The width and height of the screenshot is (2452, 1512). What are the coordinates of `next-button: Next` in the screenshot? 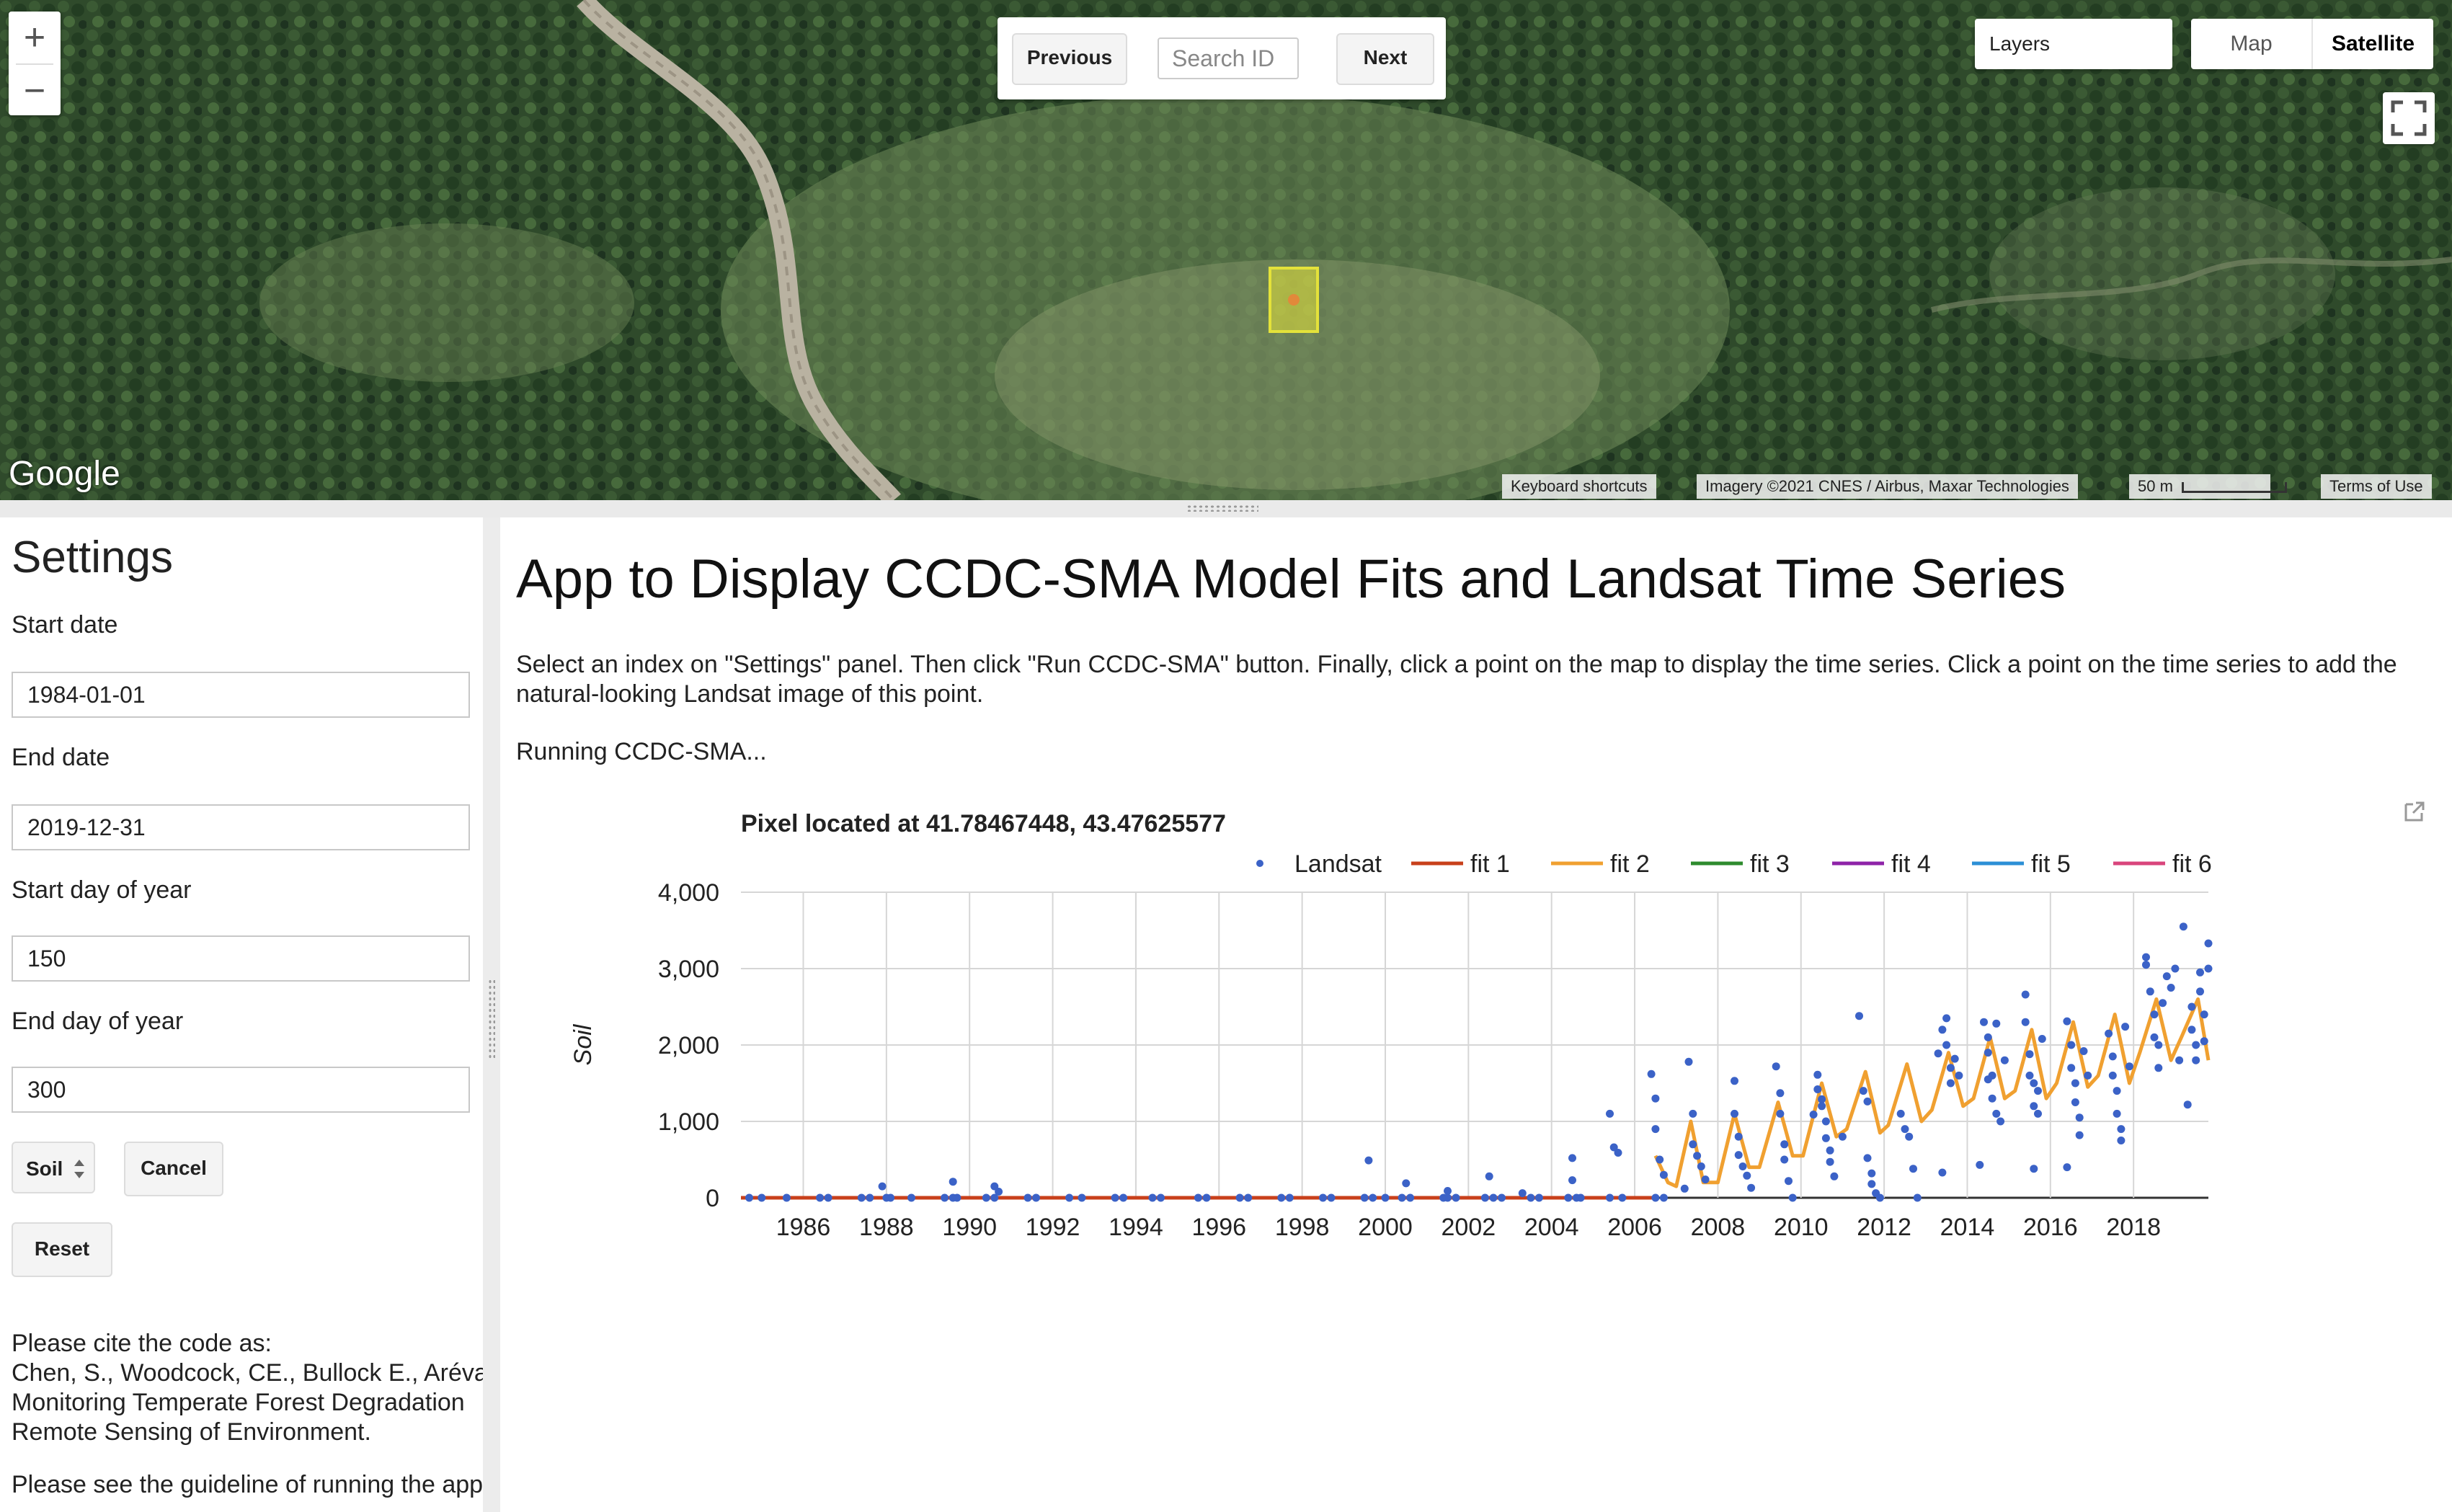 It's located at (1385, 59).